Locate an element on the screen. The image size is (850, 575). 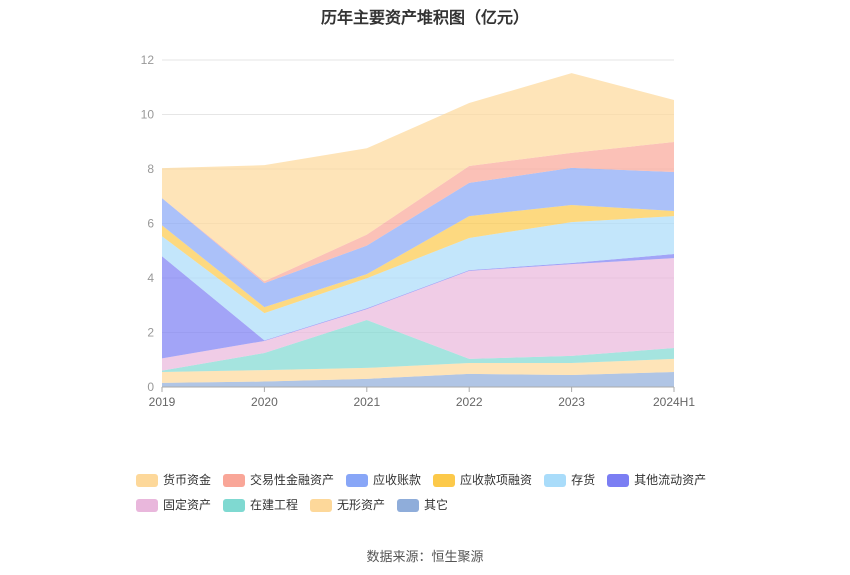
y-tick-label: 8 is located at coordinates (150, 169).